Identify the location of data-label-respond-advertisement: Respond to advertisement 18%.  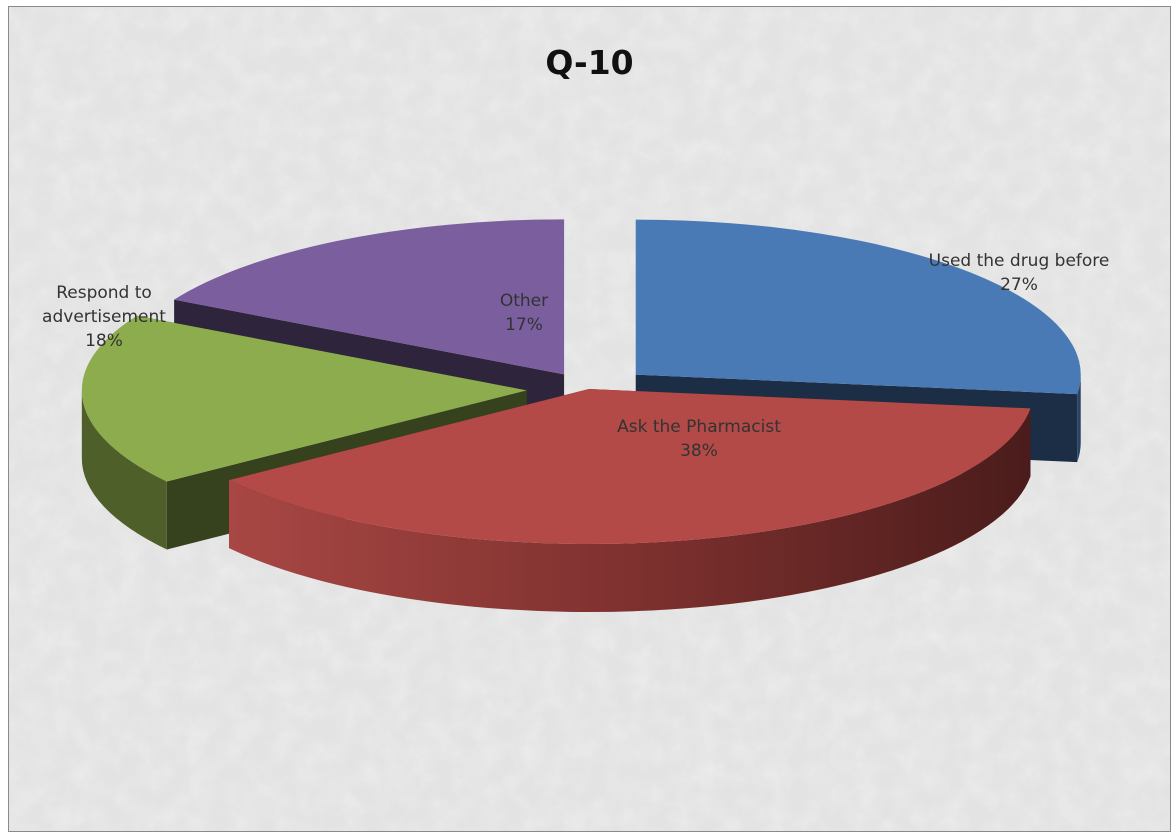
(104, 317).